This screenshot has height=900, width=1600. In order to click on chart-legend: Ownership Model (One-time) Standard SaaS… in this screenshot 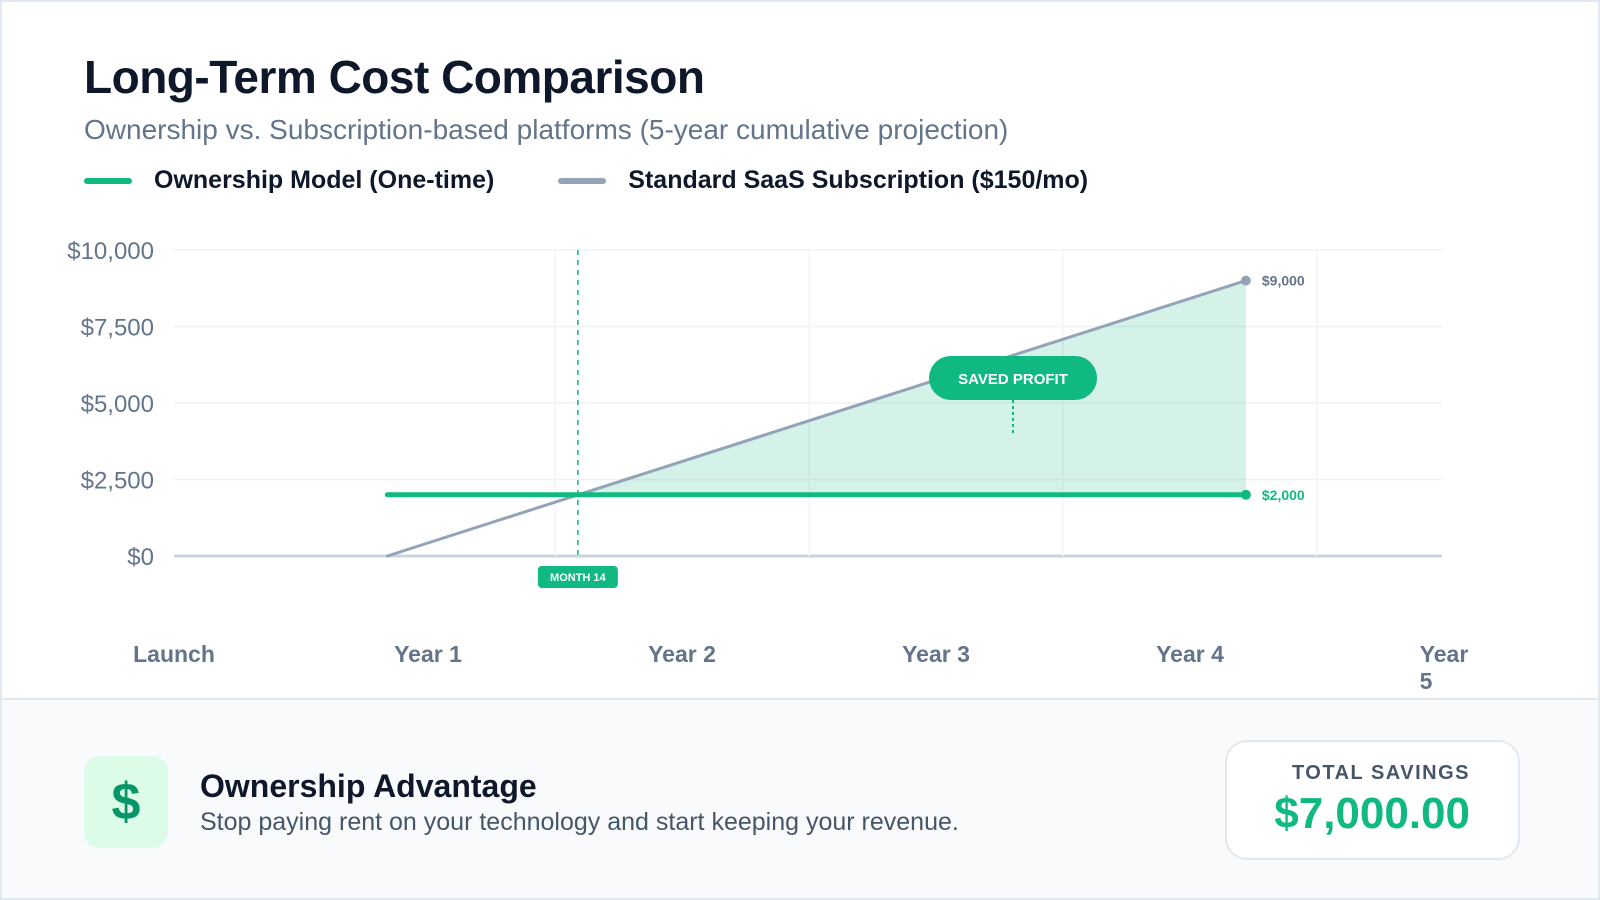, I will do `click(618, 180)`.